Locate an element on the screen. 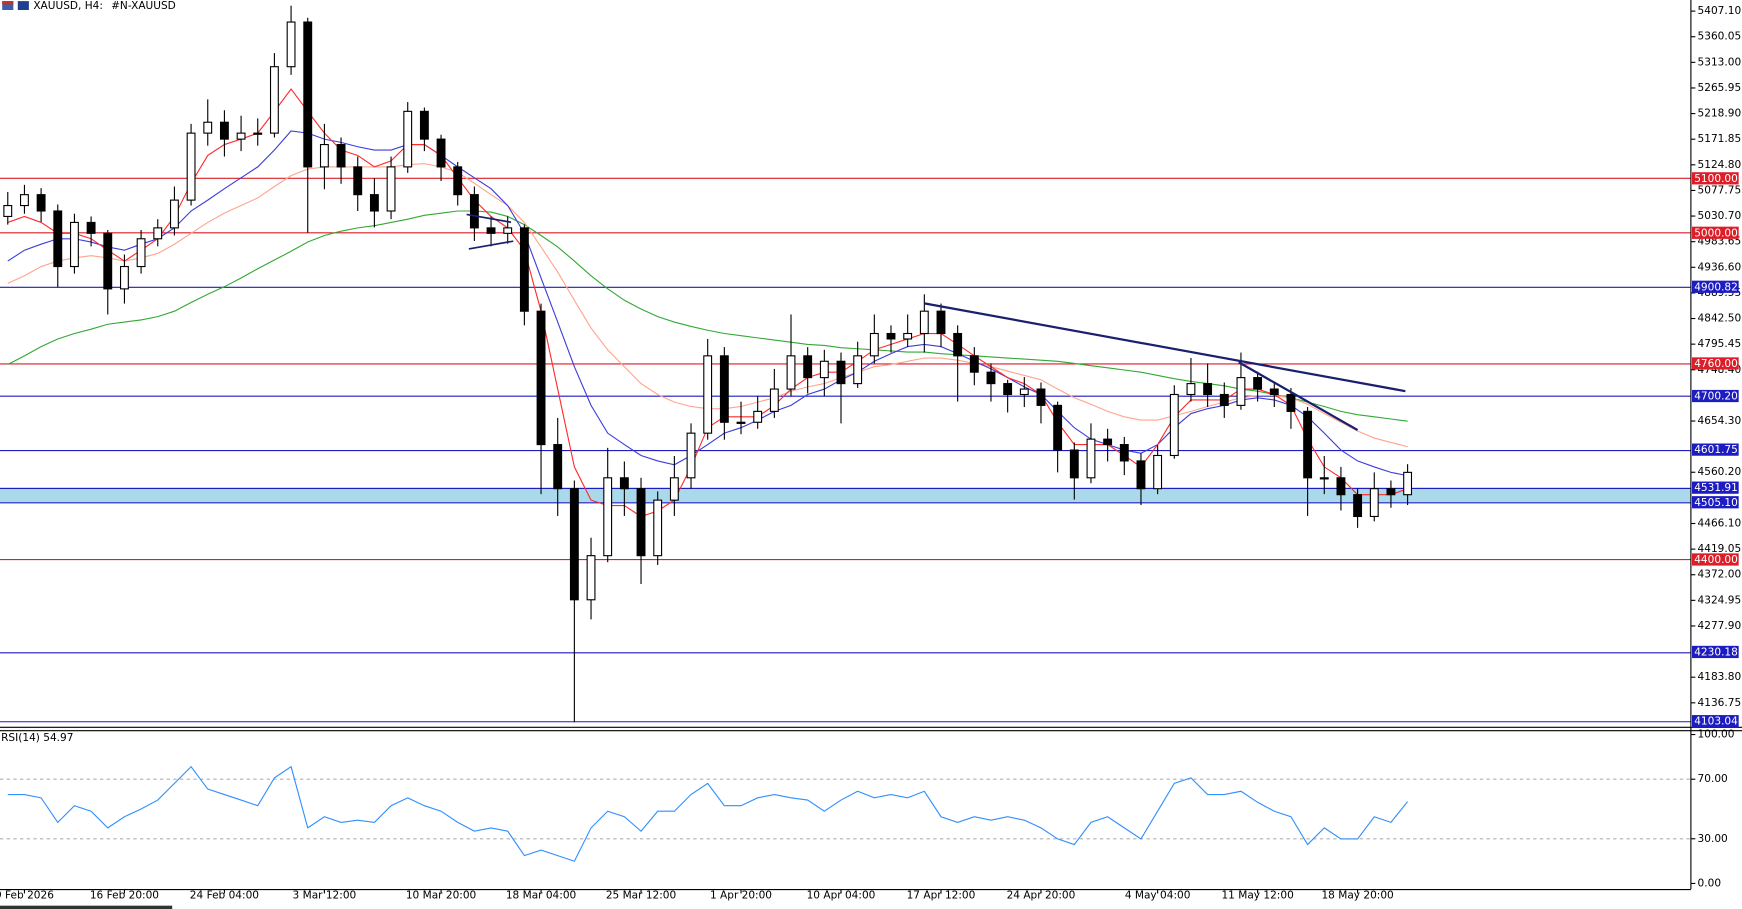 This screenshot has width=1742, height=909. y-tick-label: 0.00 is located at coordinates (1710, 883).